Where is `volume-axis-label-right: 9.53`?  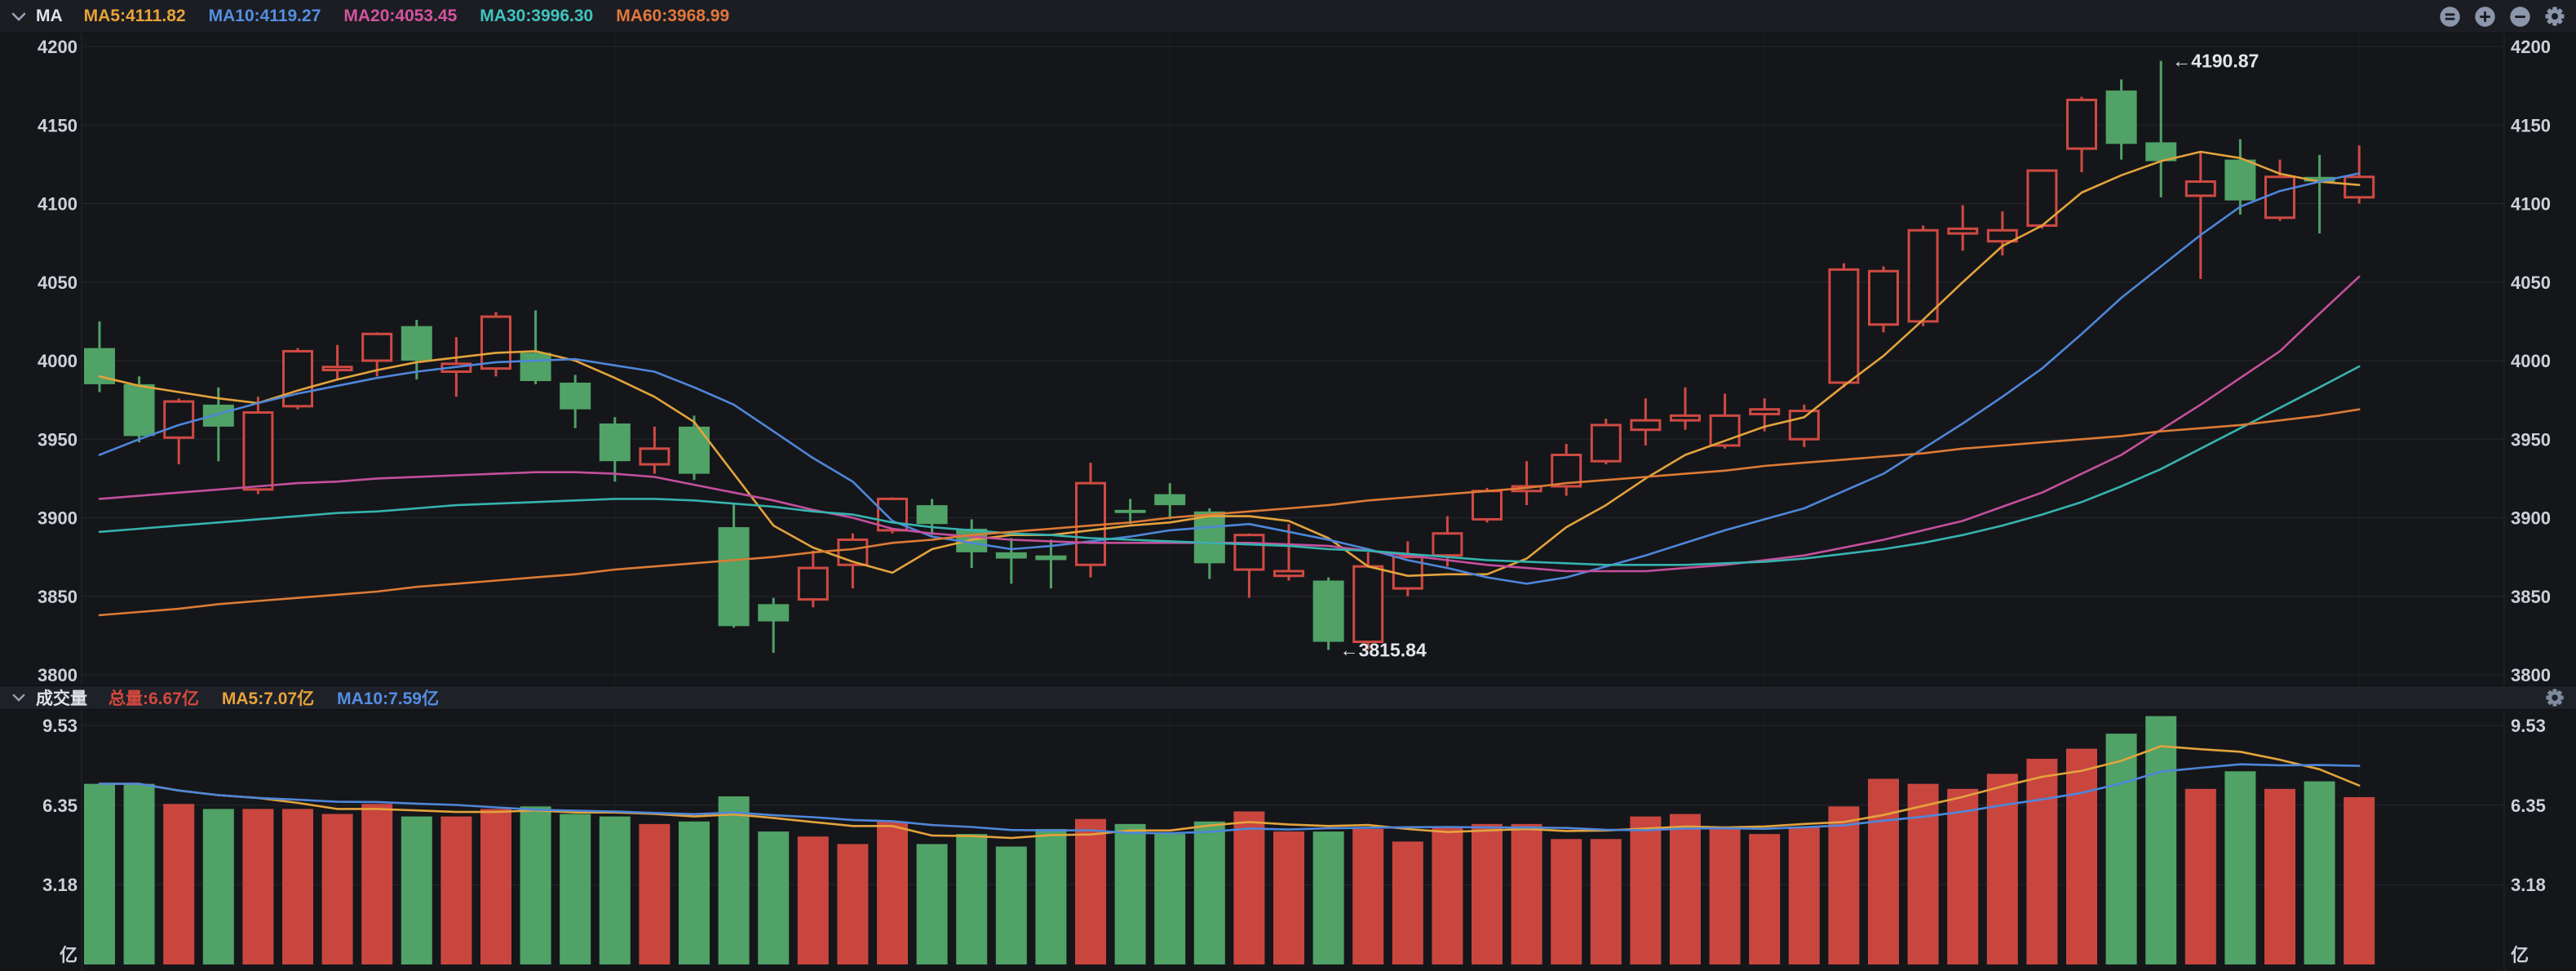
volume-axis-label-right: 9.53 is located at coordinates (2528, 726).